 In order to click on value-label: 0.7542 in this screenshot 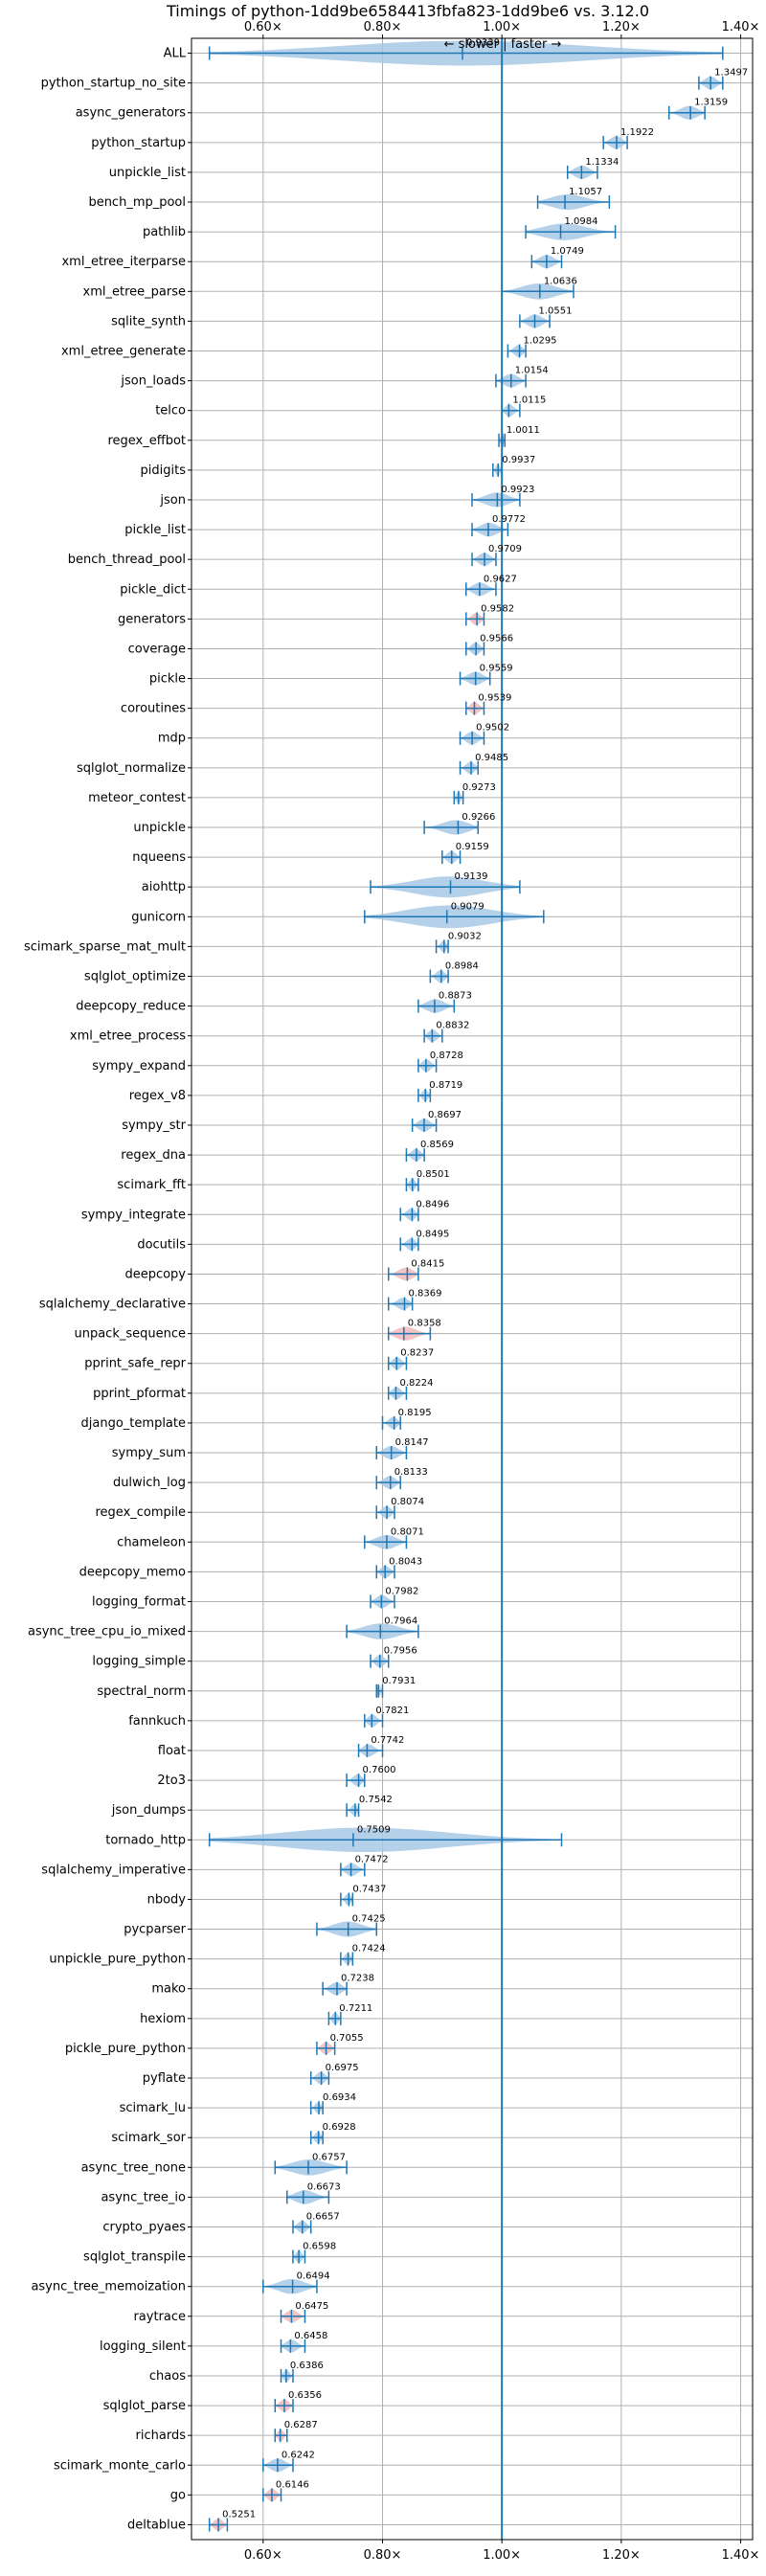, I will do `click(376, 1800)`.